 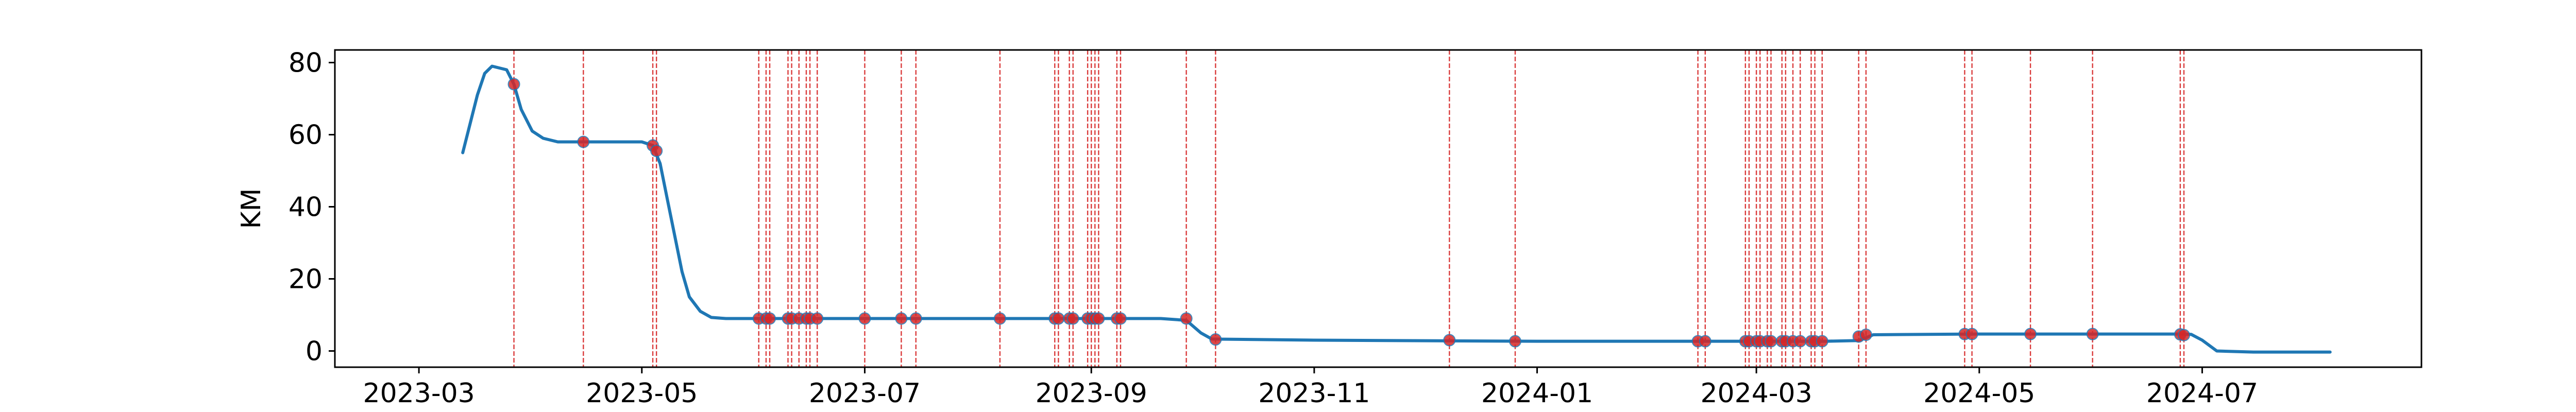 What do you see at coordinates (865, 393) in the screenshot?
I see `x-tick-label: 2023-07` at bounding box center [865, 393].